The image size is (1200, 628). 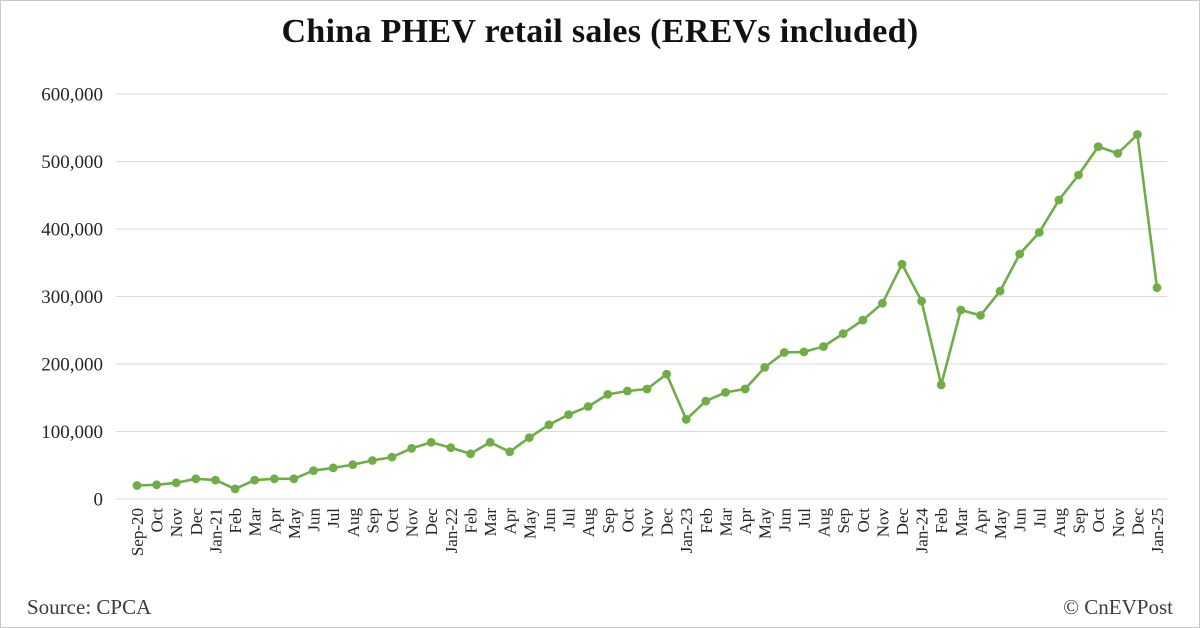 What do you see at coordinates (72, 162) in the screenshot?
I see `y-tick-label: 500,000` at bounding box center [72, 162].